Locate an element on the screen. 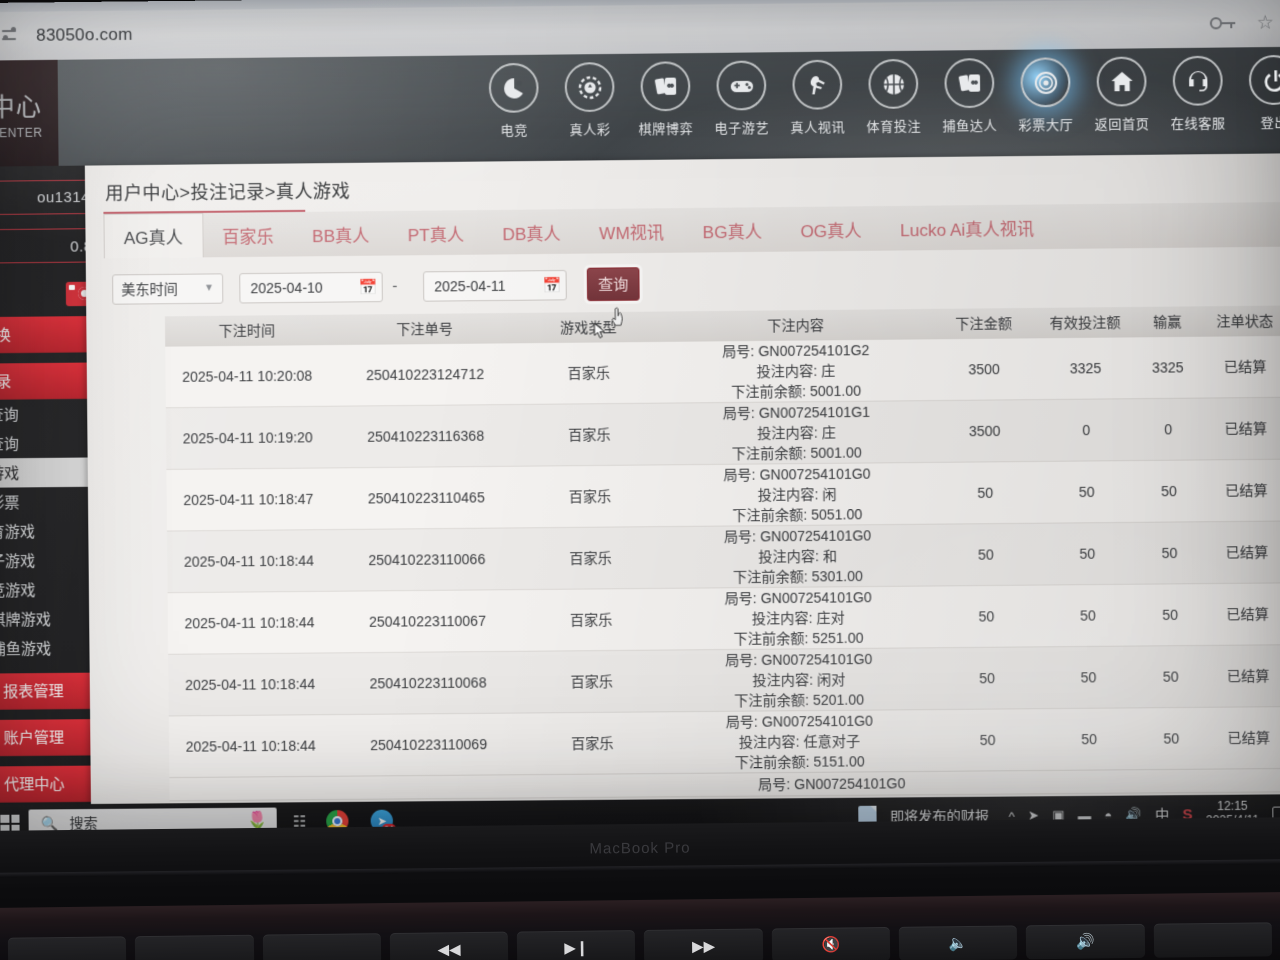 The image size is (1280, 960). date-start-field: 2025-04-10 📅 is located at coordinates (311, 287).